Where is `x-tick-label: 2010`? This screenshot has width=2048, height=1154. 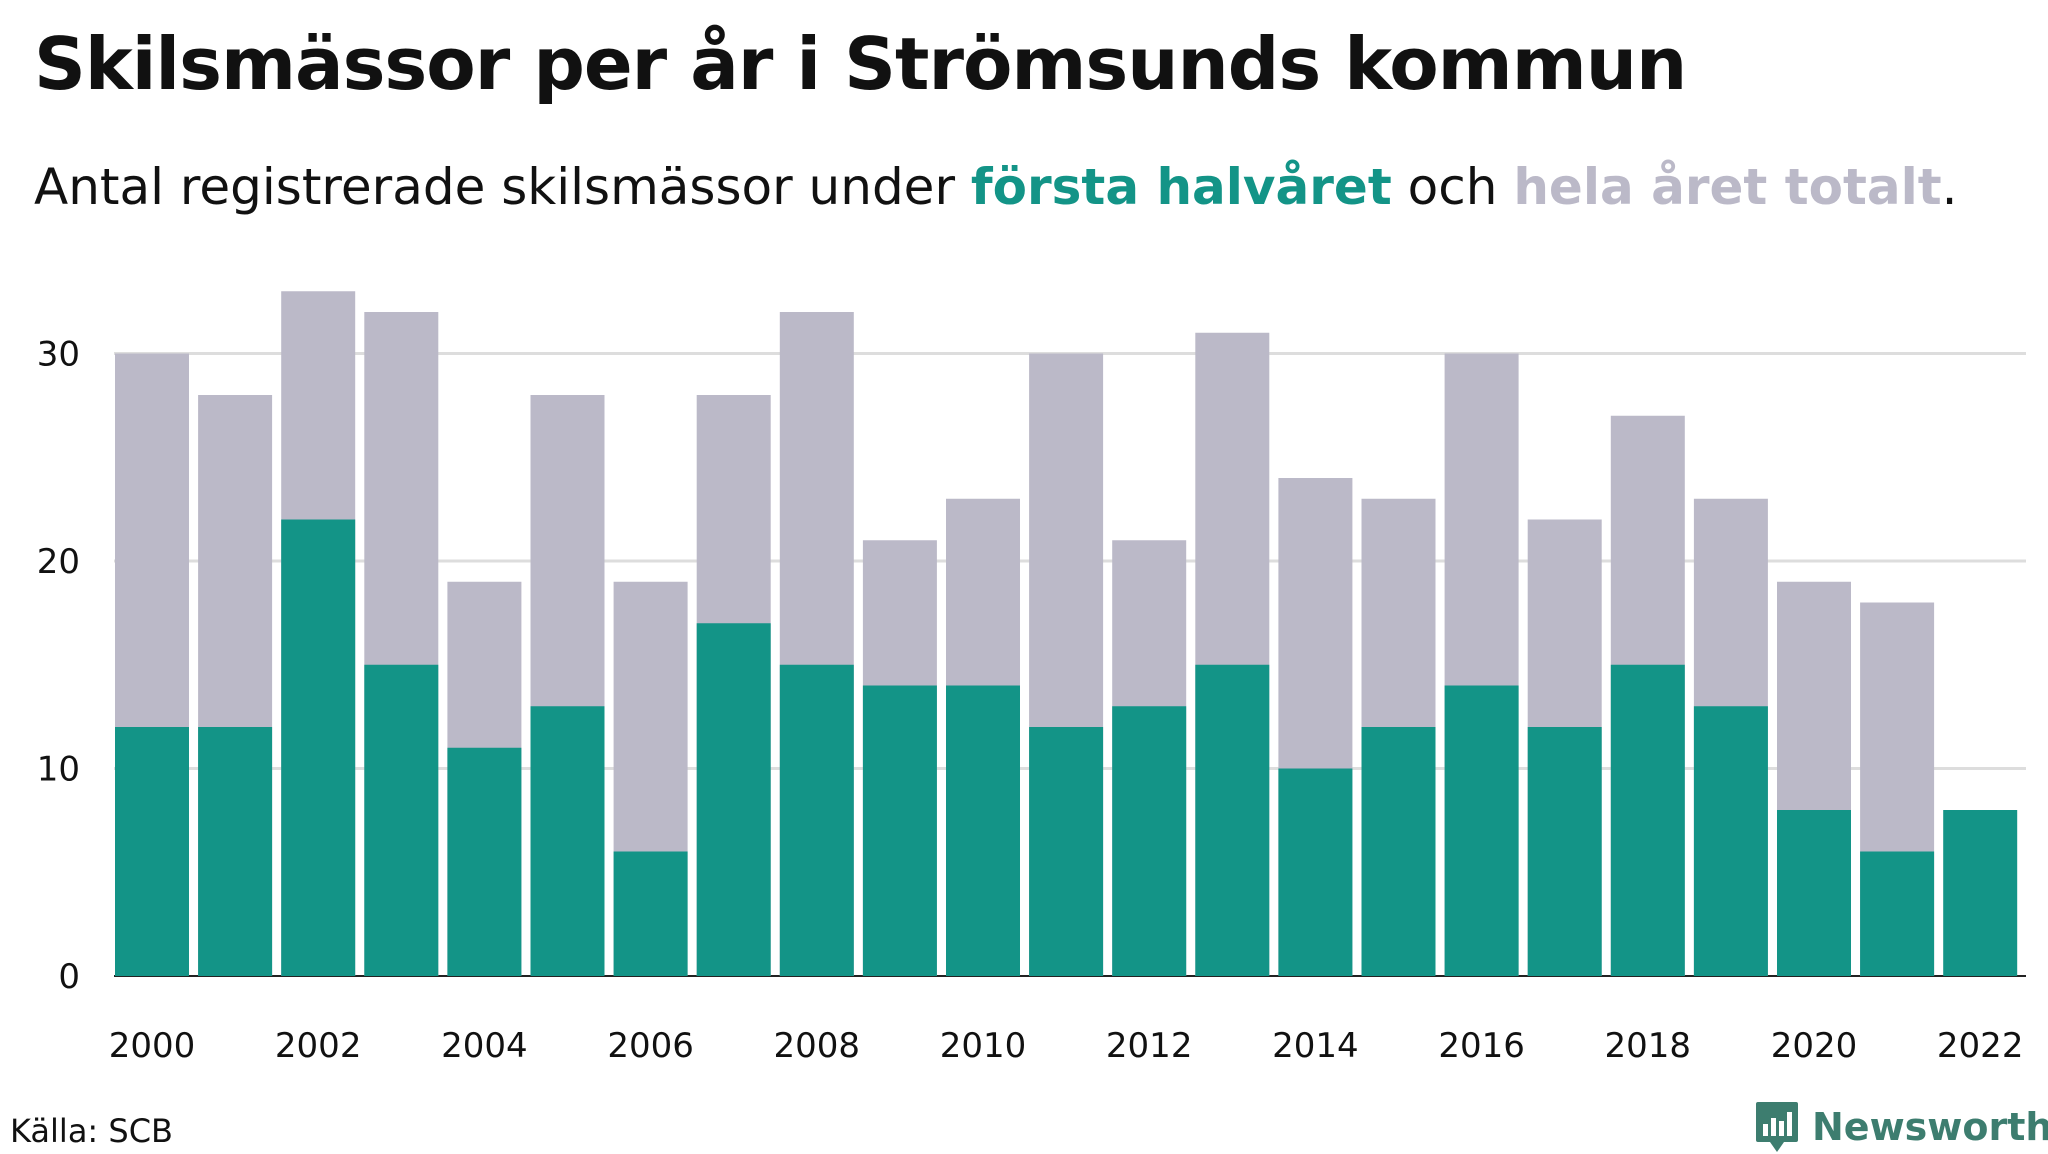
x-tick-label: 2010 is located at coordinates (983, 1046).